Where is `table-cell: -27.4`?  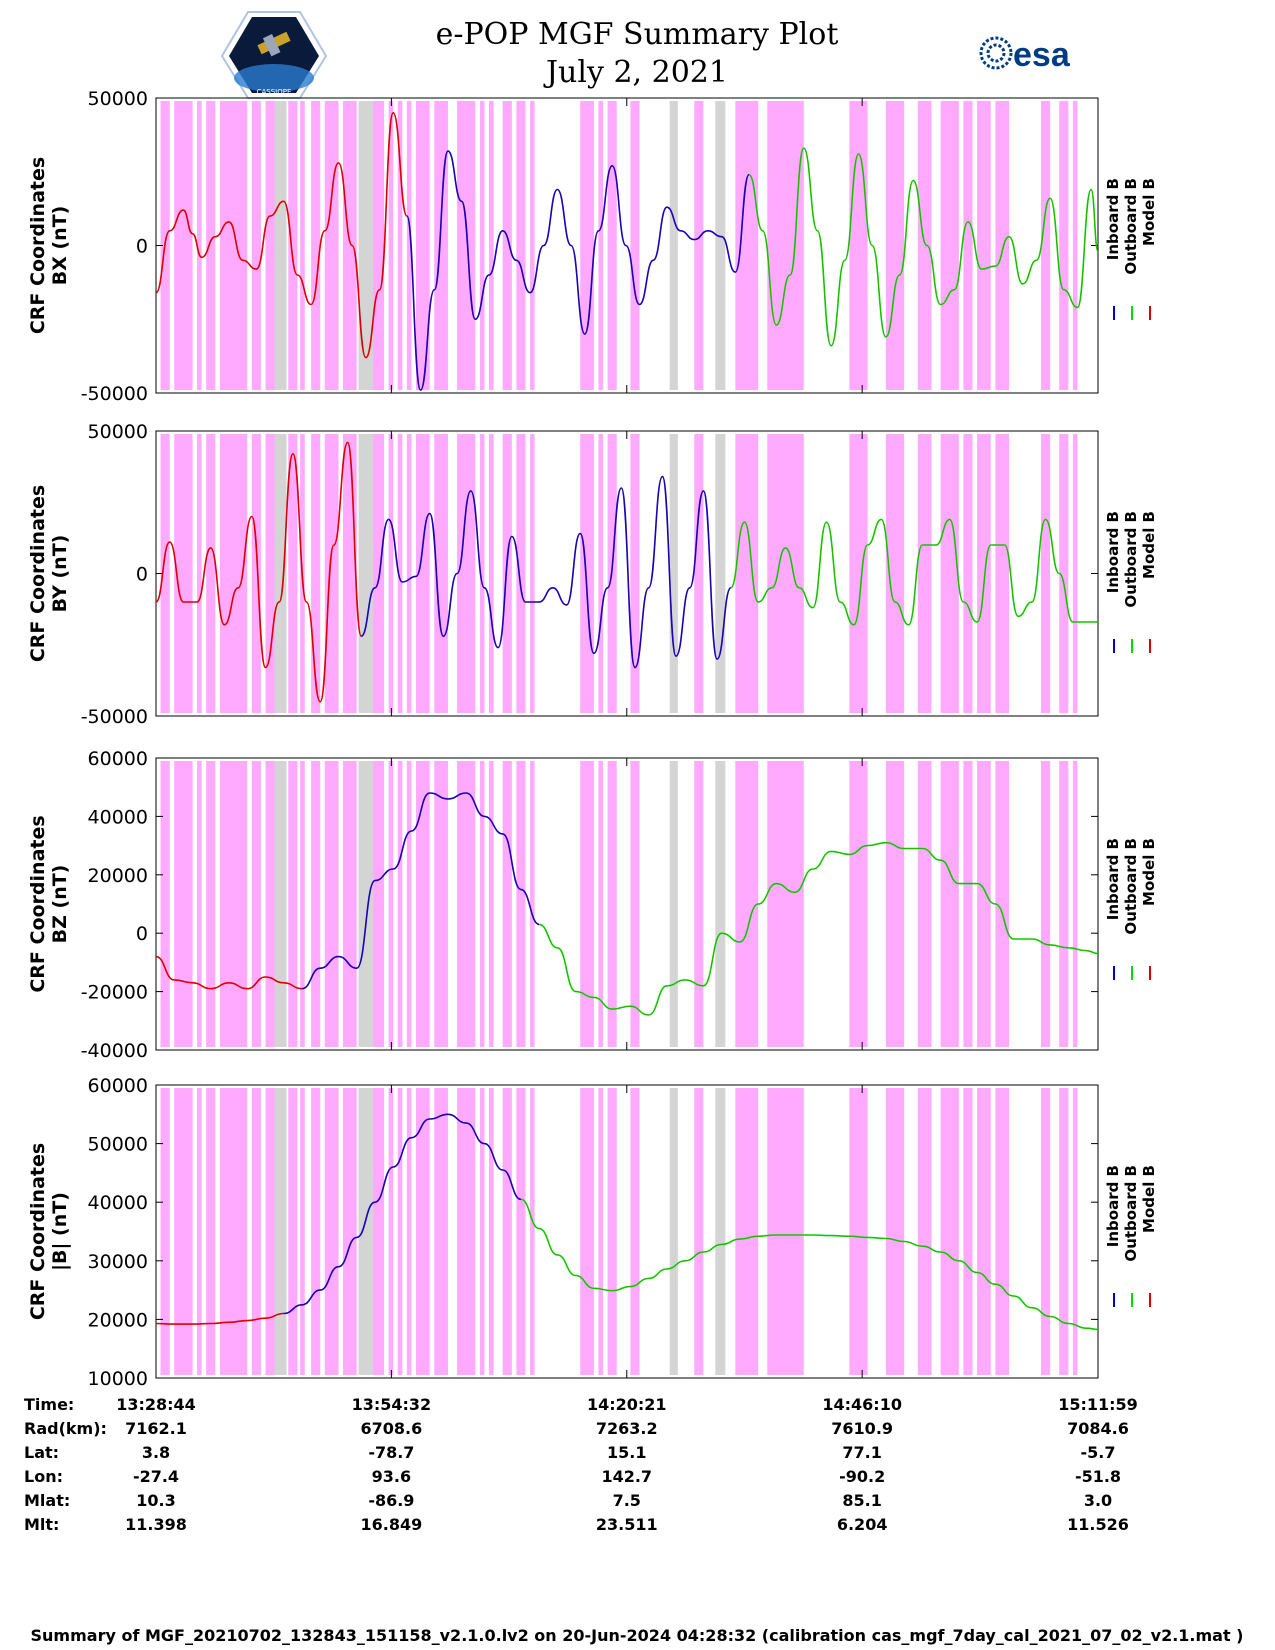 table-cell: -27.4 is located at coordinates (156, 1476).